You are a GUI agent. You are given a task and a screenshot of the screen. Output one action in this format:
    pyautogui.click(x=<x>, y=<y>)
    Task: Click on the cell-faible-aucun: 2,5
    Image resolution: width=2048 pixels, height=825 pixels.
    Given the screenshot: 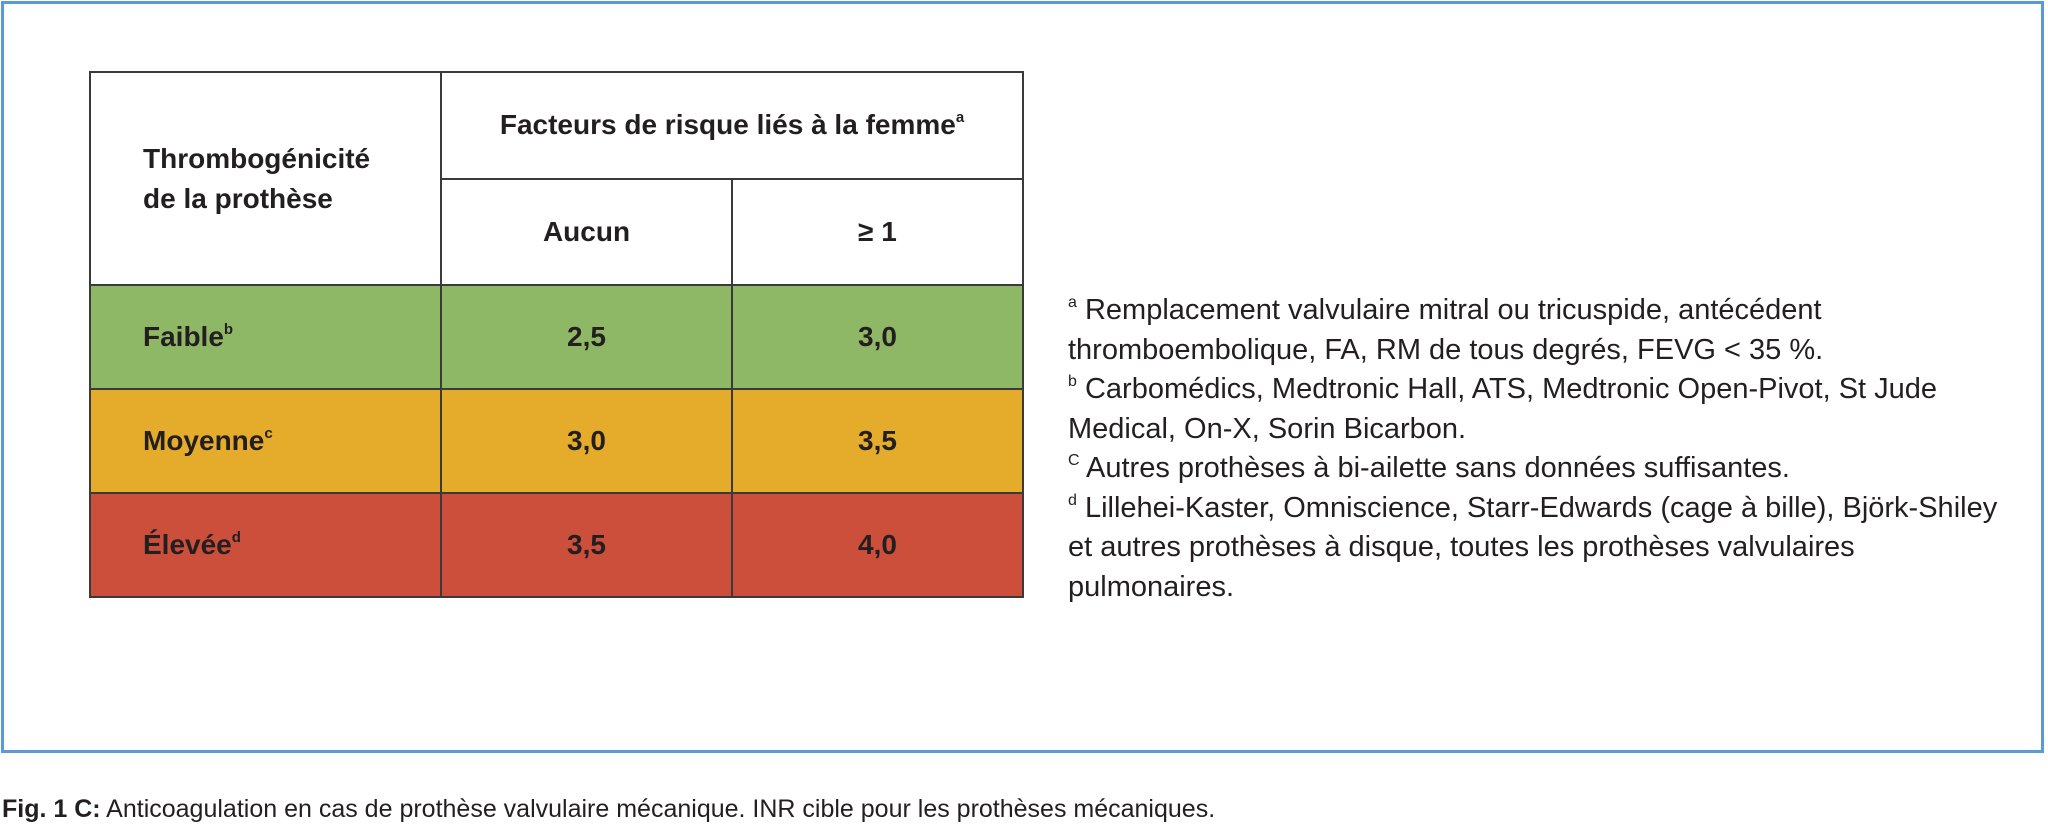 What is the action you would take?
    pyautogui.click(x=586, y=337)
    